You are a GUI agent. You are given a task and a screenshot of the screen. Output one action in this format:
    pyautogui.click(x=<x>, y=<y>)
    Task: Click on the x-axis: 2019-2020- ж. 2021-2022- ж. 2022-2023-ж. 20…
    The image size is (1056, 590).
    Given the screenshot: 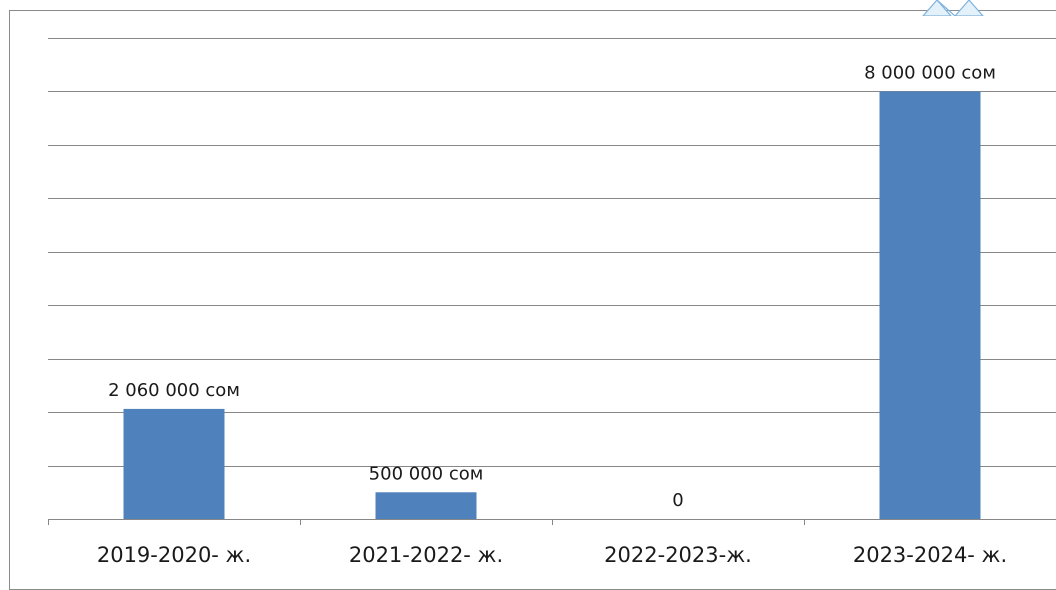 What is the action you would take?
    pyautogui.click(x=552, y=543)
    